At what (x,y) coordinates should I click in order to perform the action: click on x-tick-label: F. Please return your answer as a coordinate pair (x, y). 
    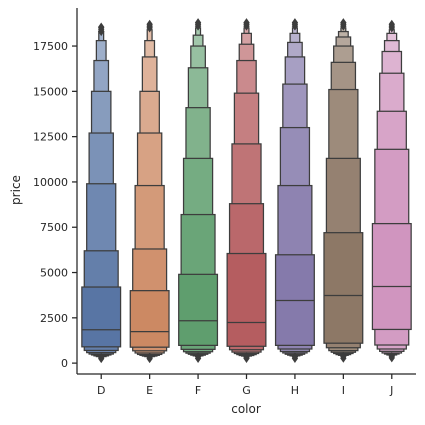
    Looking at the image, I should click on (198, 390).